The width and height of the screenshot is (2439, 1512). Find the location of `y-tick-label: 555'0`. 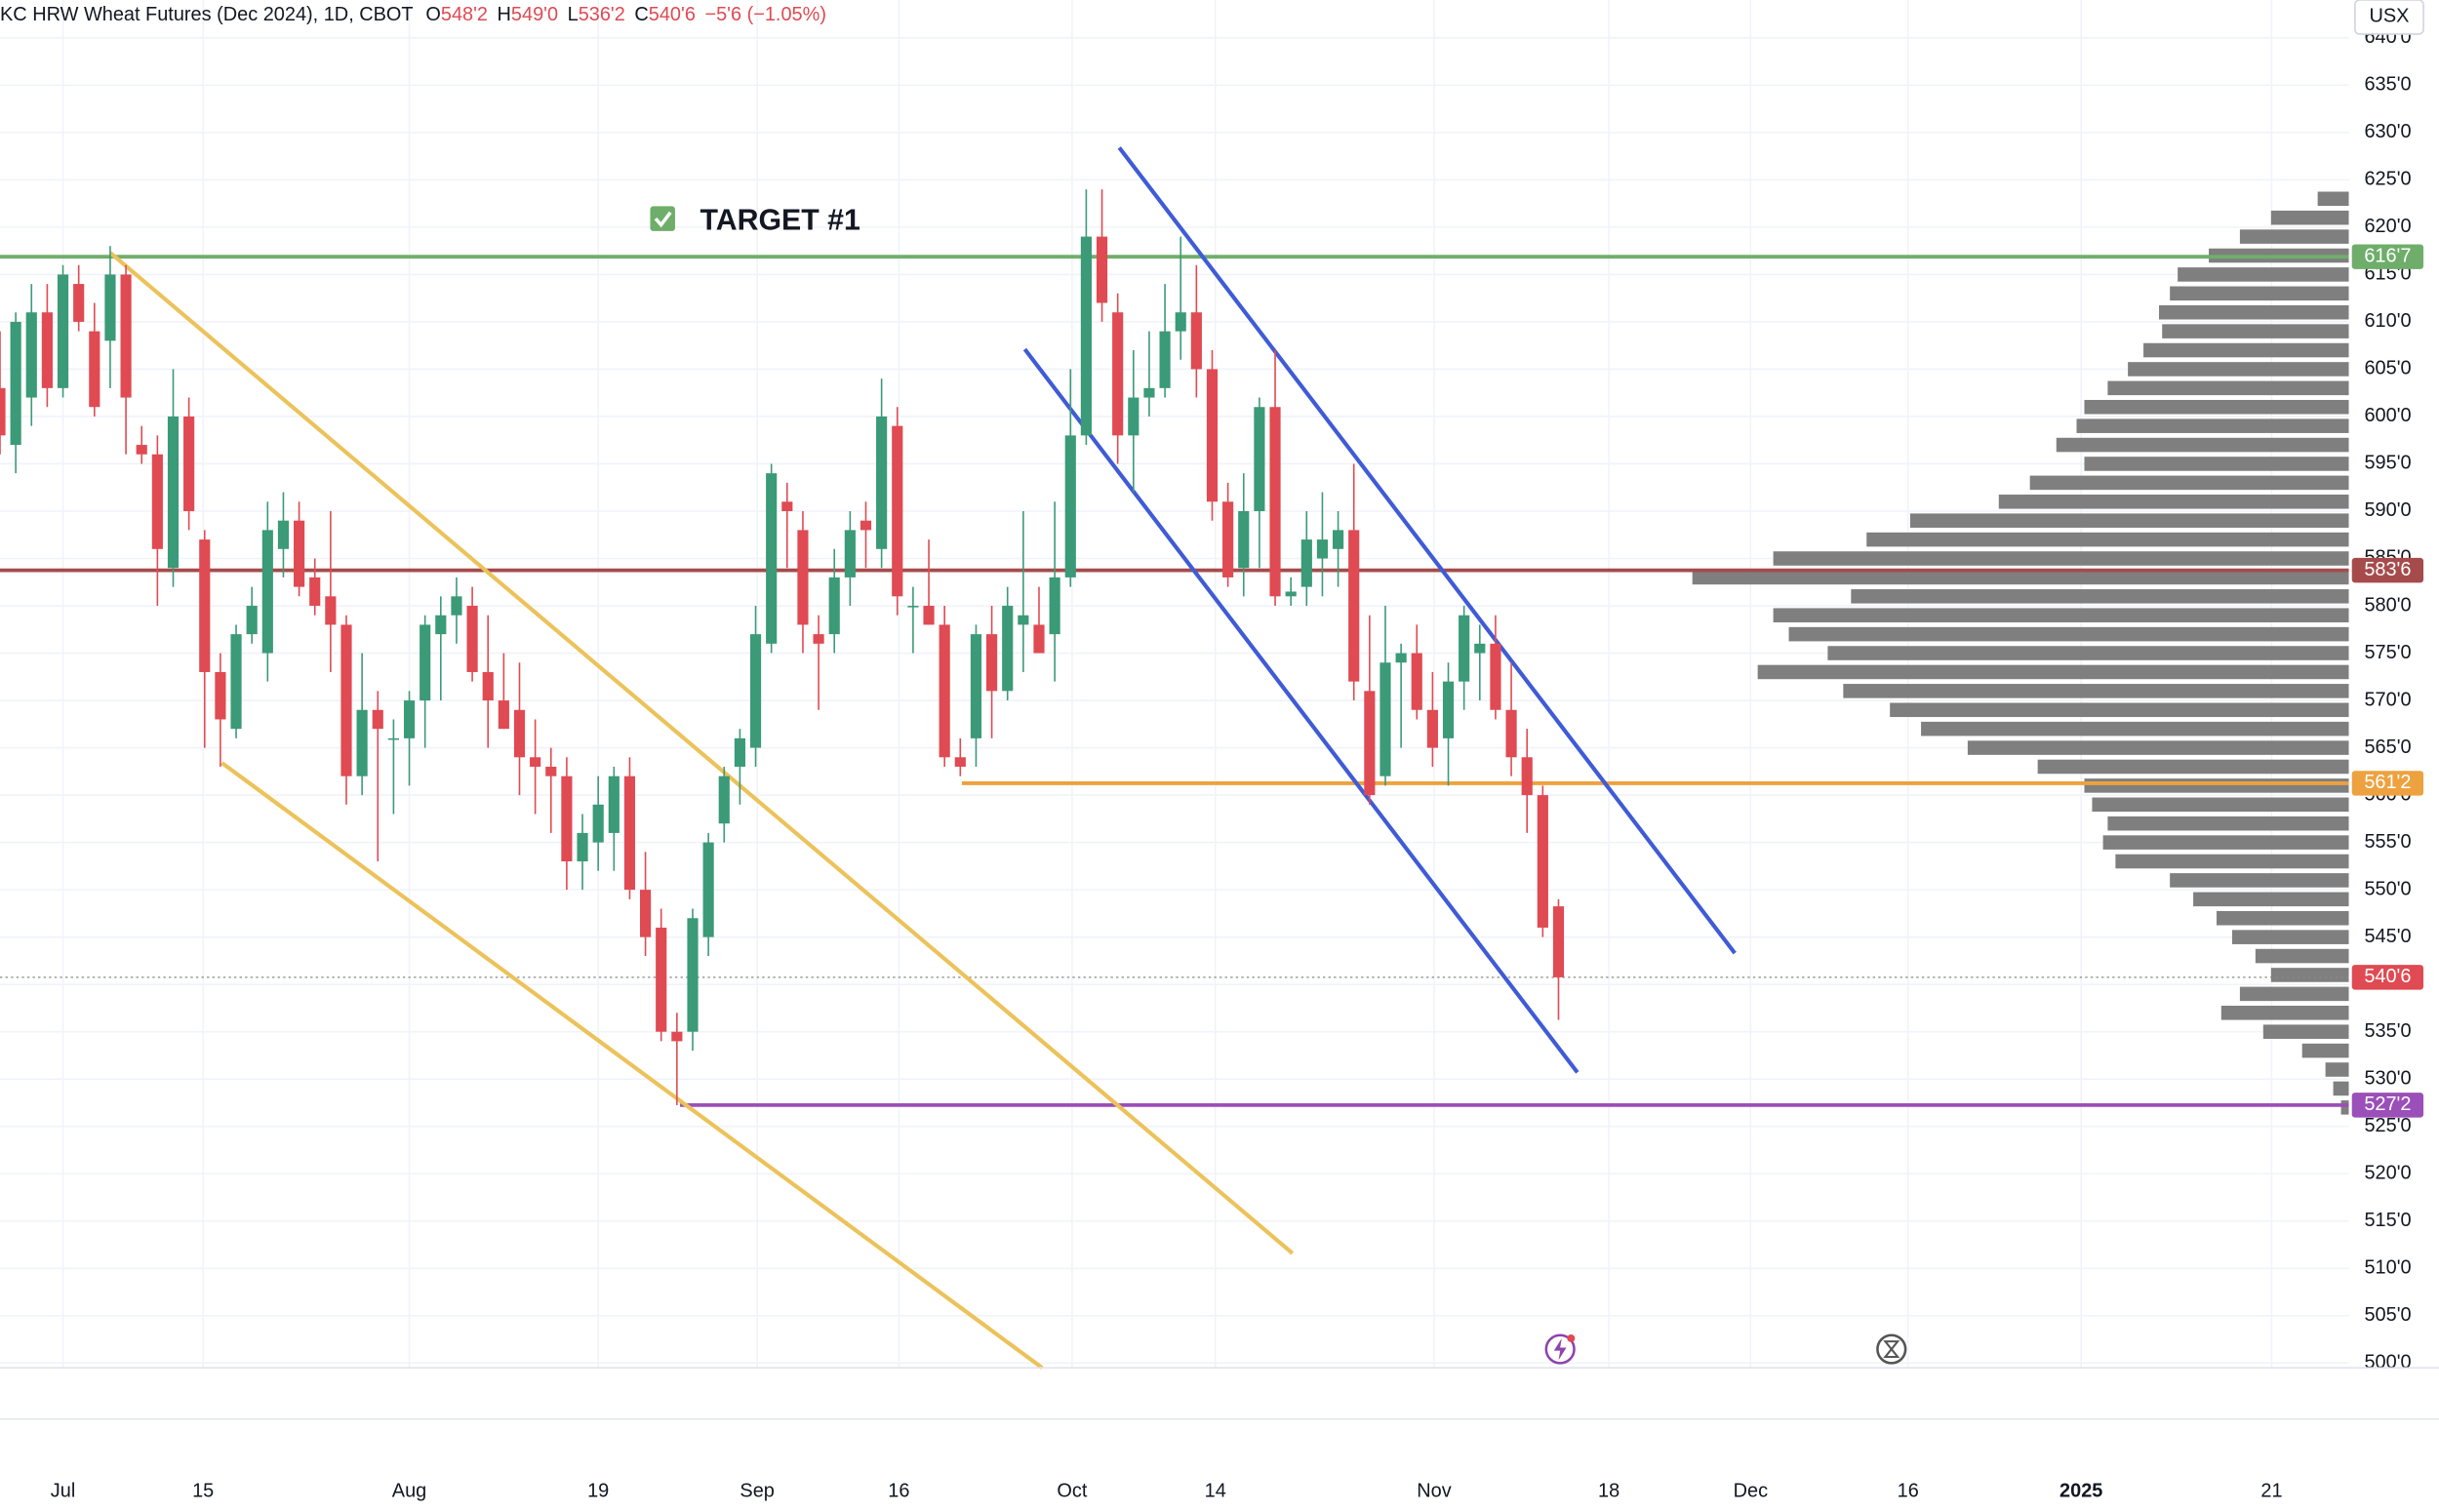

y-tick-label: 555'0 is located at coordinates (2388, 842).